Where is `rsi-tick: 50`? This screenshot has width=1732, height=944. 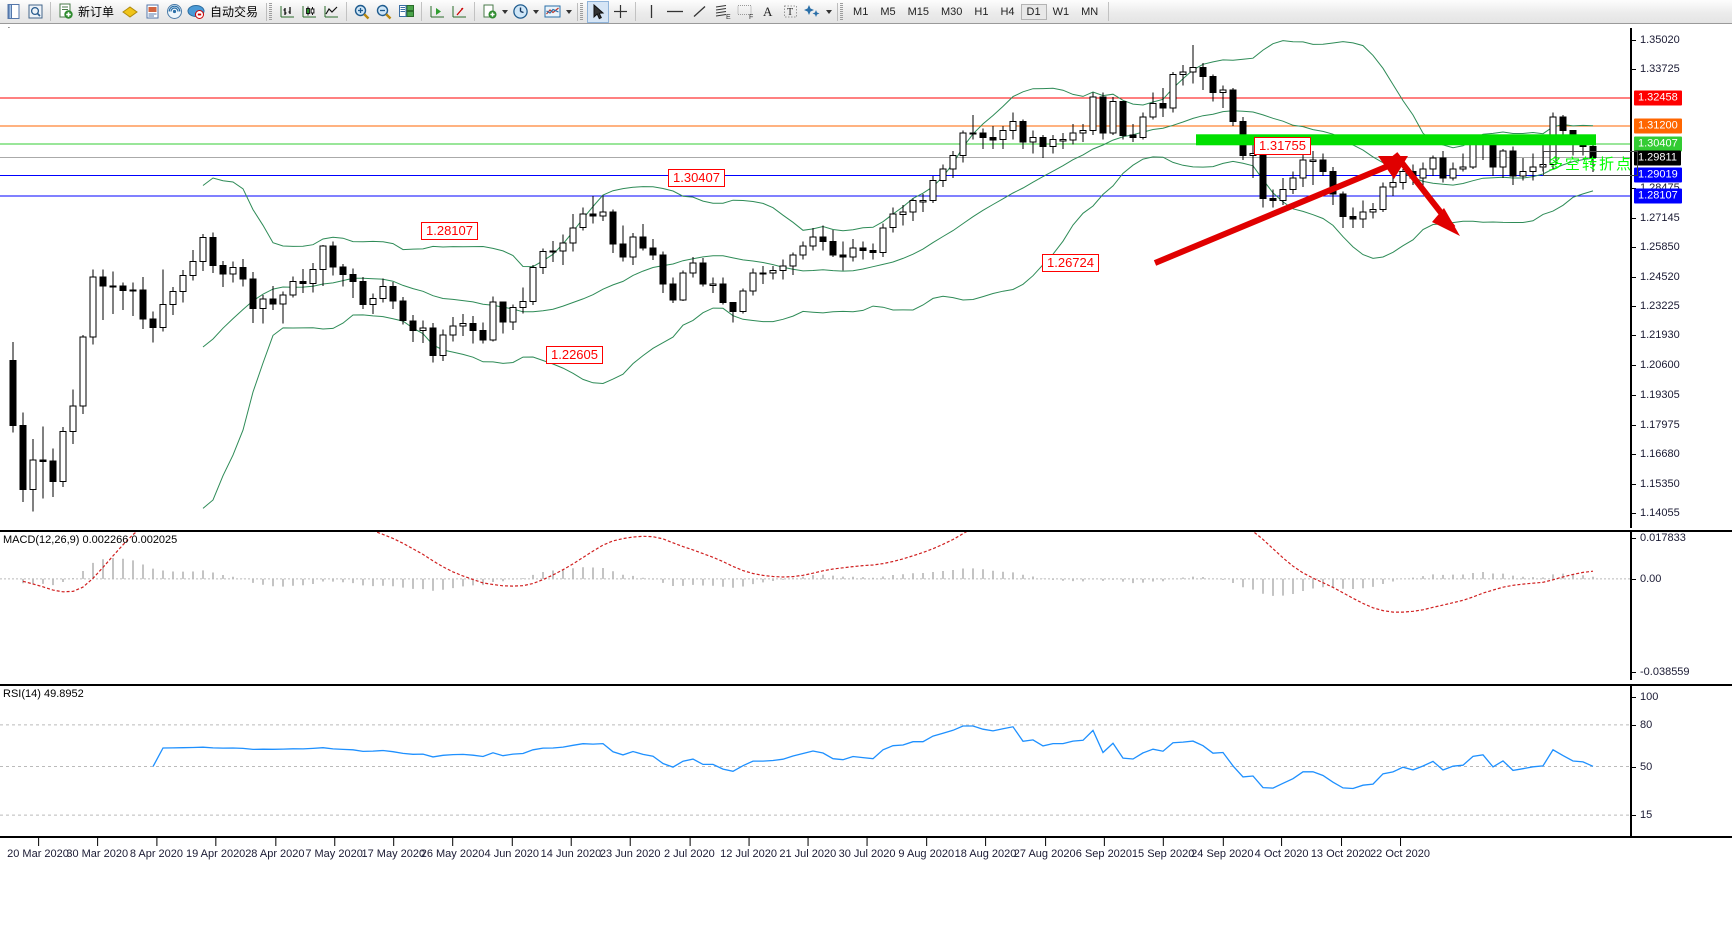
rsi-tick: 50 is located at coordinates (1642, 767).